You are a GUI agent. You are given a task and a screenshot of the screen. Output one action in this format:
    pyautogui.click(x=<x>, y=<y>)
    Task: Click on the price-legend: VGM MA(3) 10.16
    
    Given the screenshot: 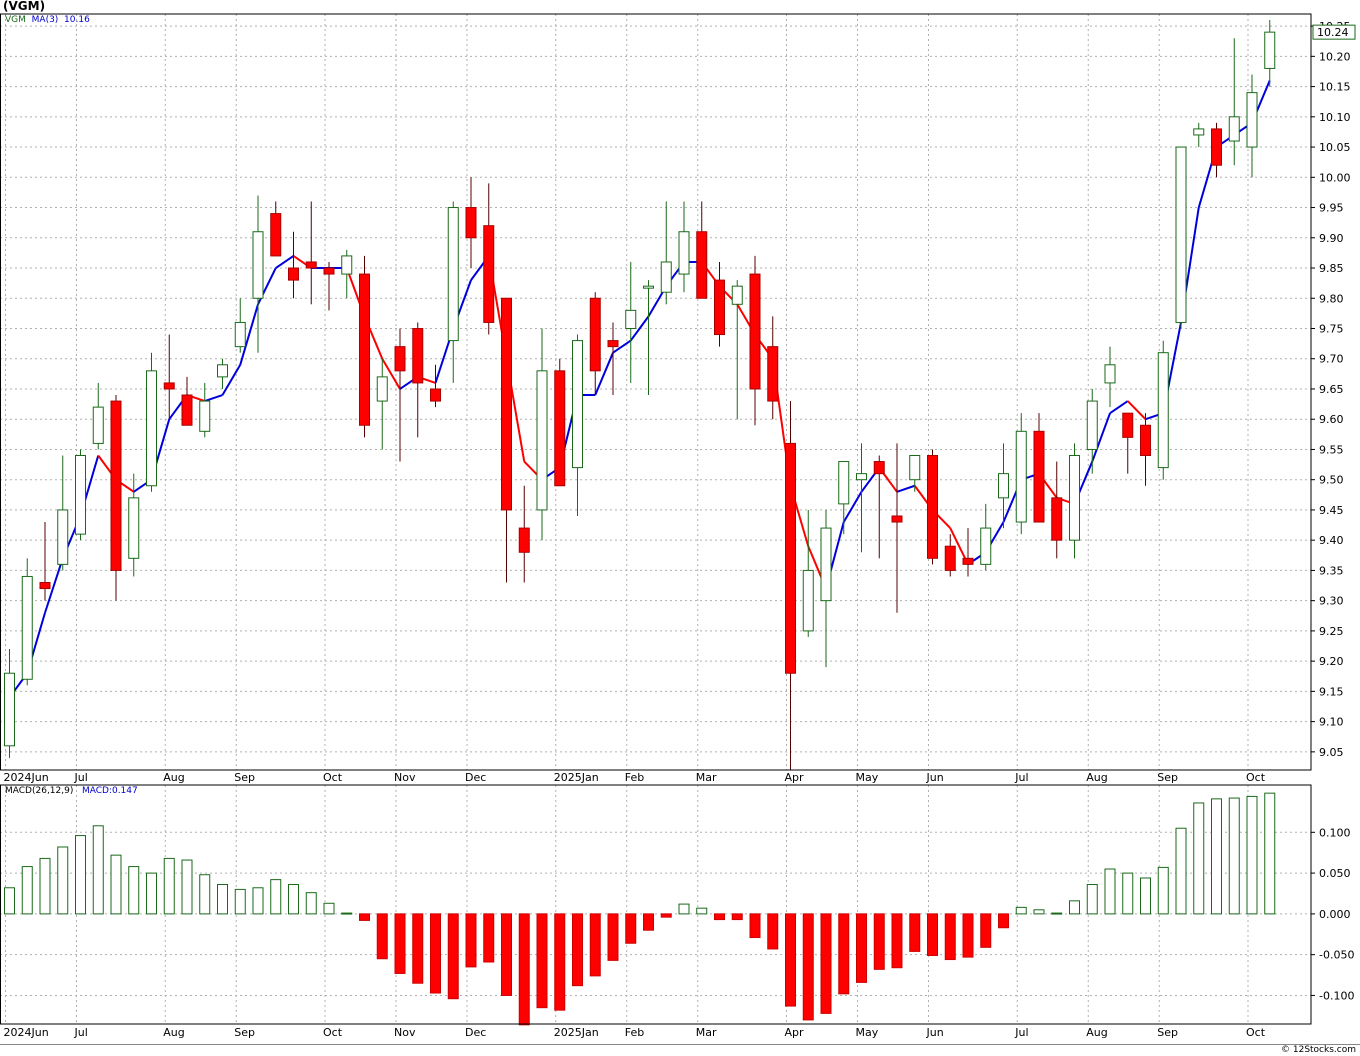 What is the action you would take?
    pyautogui.click(x=47, y=20)
    